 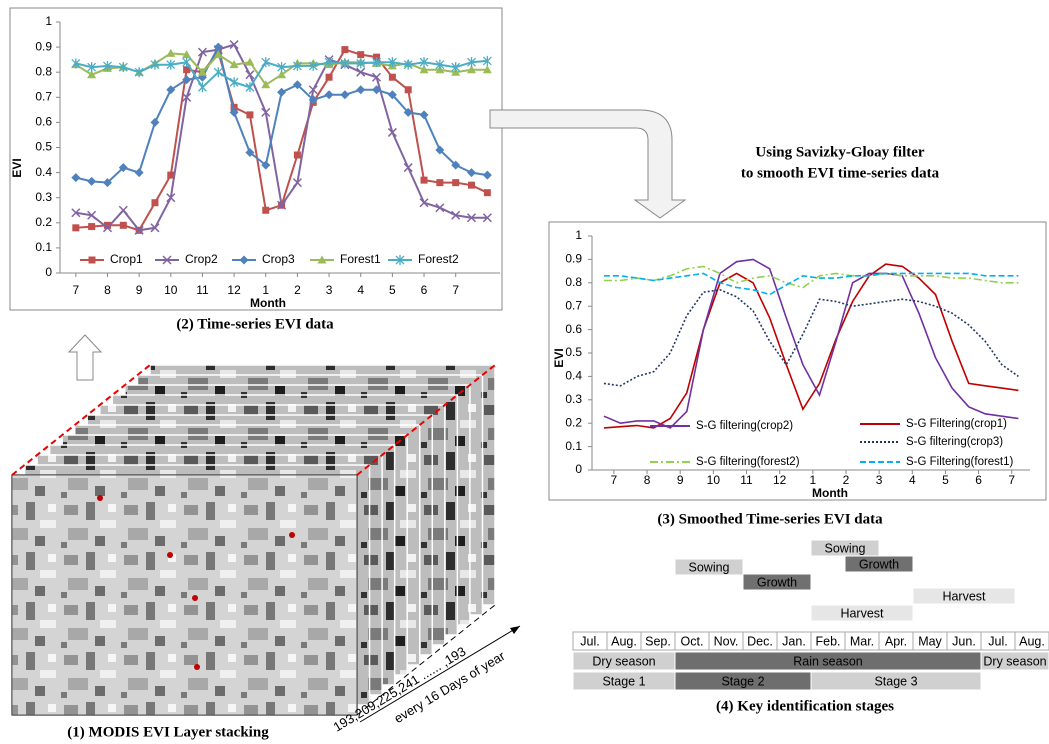 I want to click on arrow-note: to smooth EVI time-series data, so click(x=840, y=173).